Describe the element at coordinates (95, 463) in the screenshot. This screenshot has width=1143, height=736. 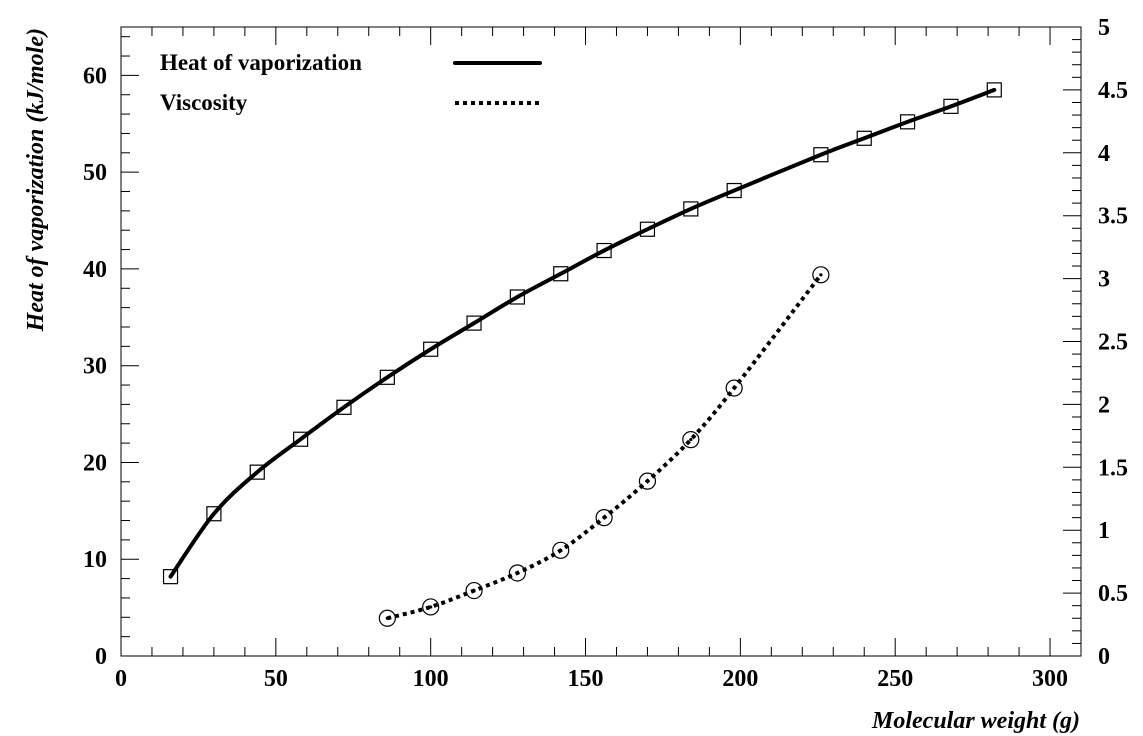
I see `left-y-tick-label: 20` at that location.